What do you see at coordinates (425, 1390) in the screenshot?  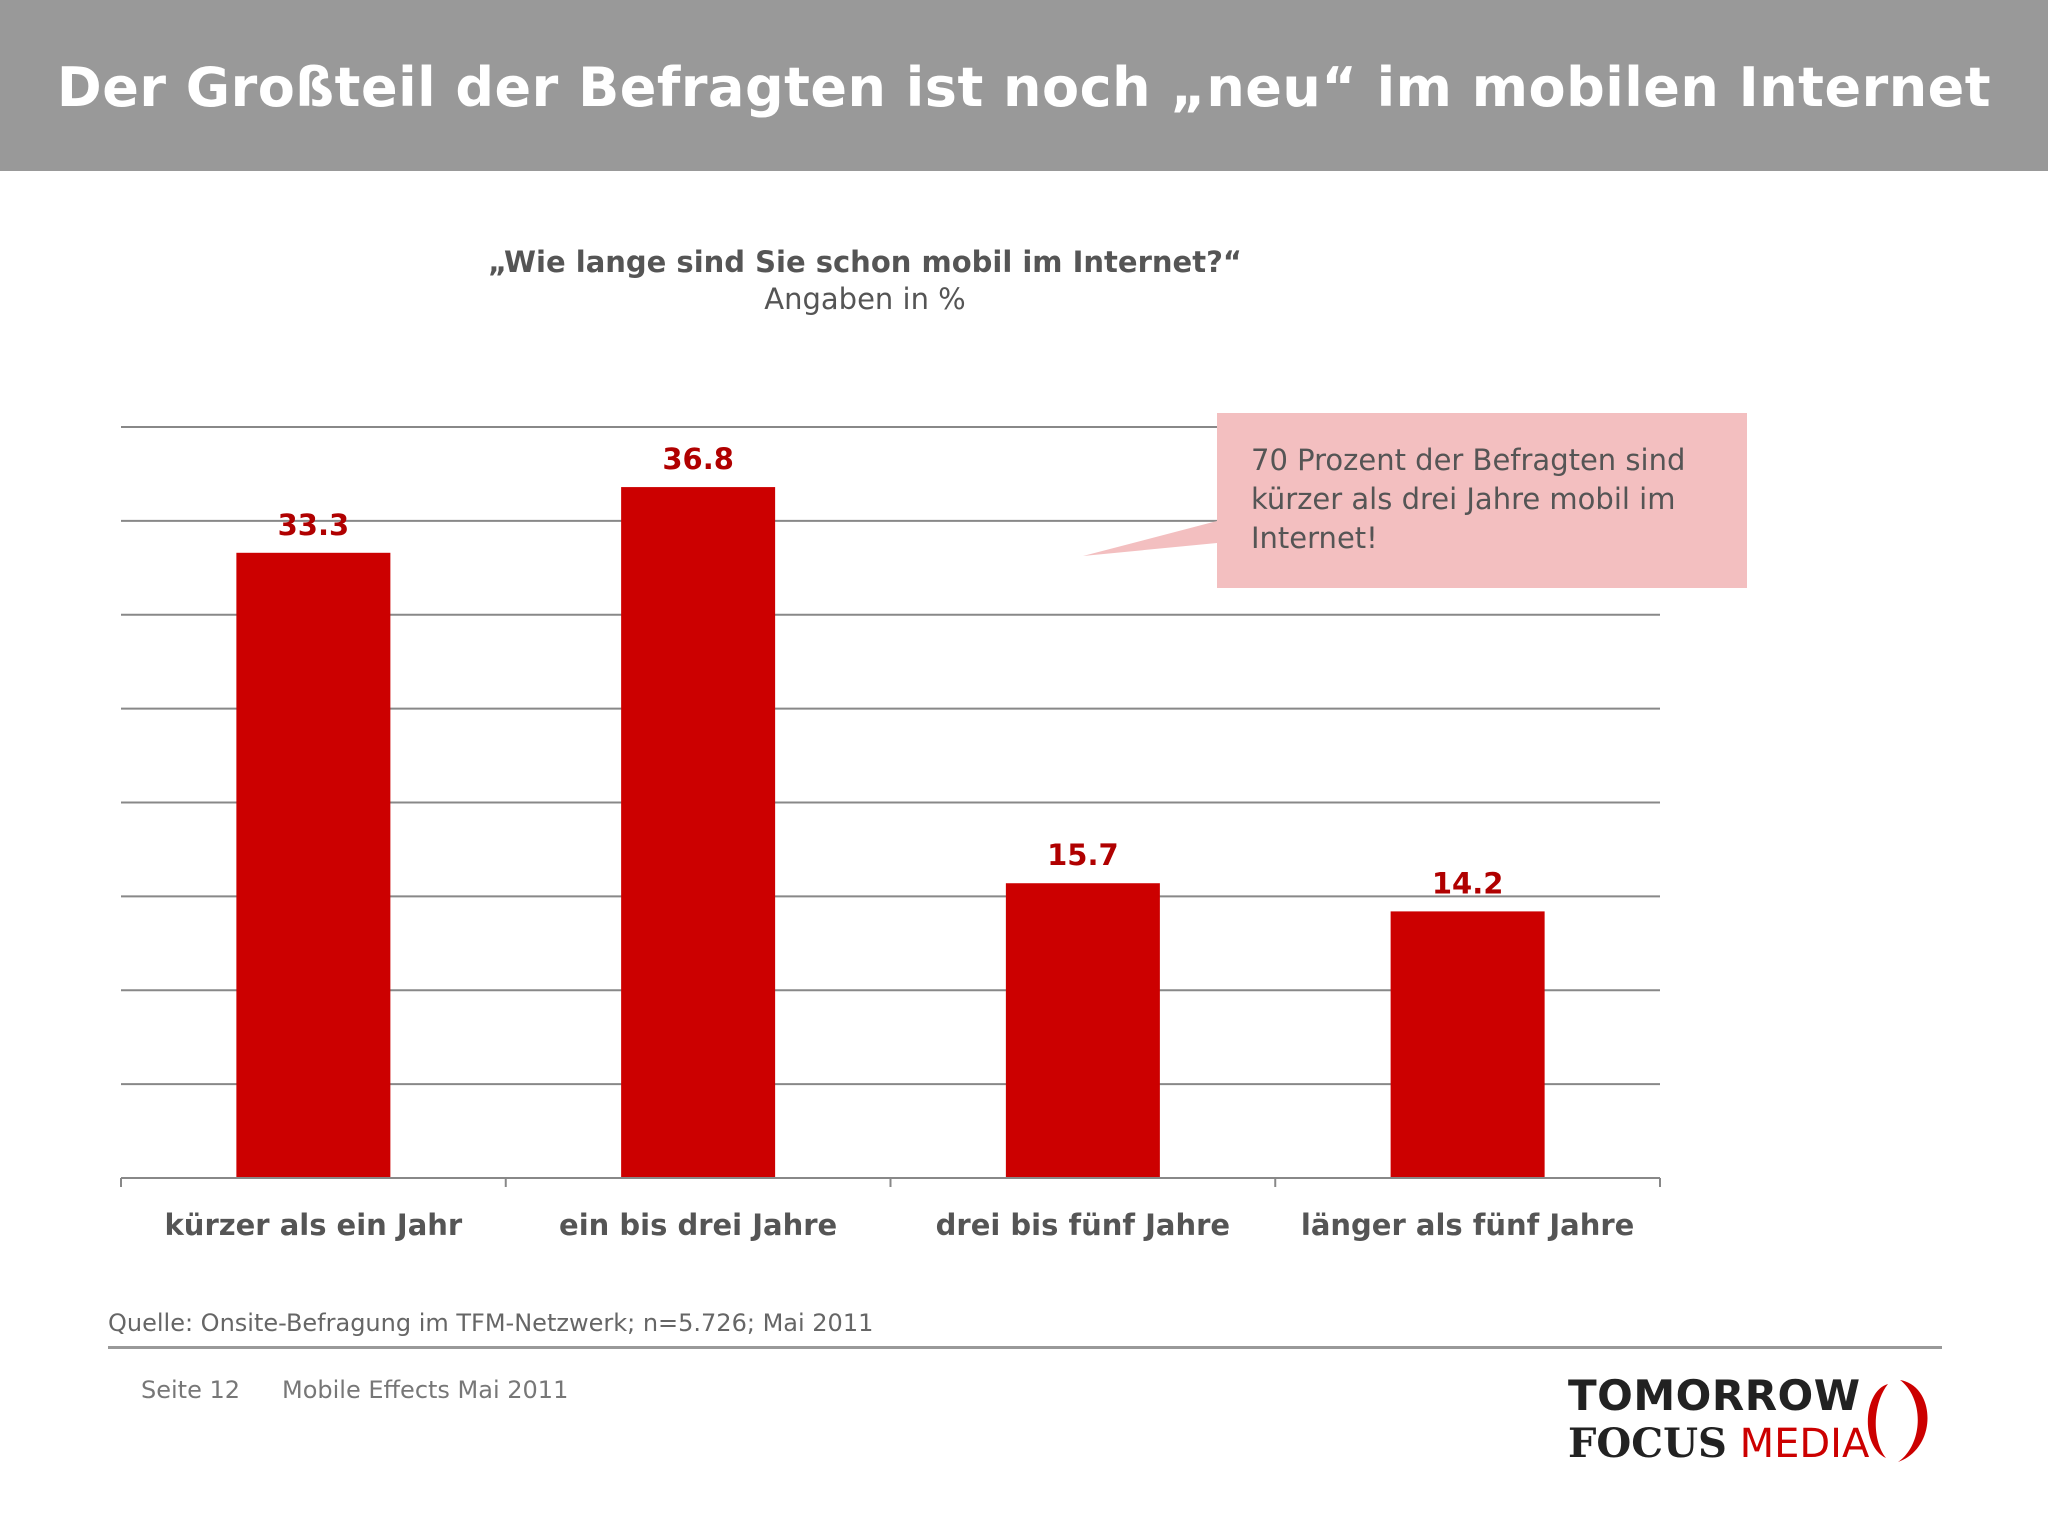 I see `footer-title: Mobile Effects Mai 2011` at bounding box center [425, 1390].